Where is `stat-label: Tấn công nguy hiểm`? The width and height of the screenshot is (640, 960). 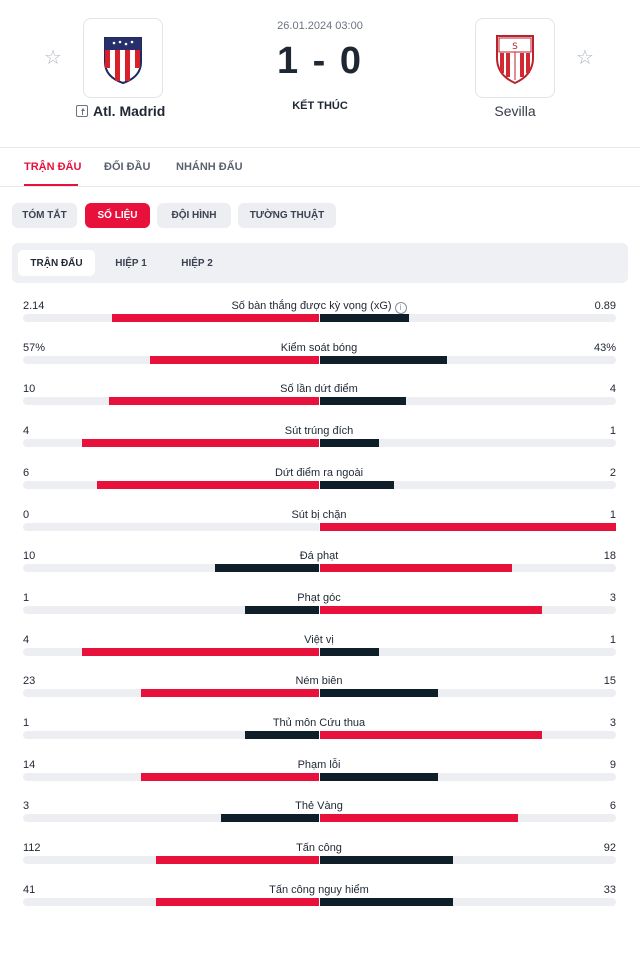
stat-label: Tấn công nguy hiểm is located at coordinates (319, 890).